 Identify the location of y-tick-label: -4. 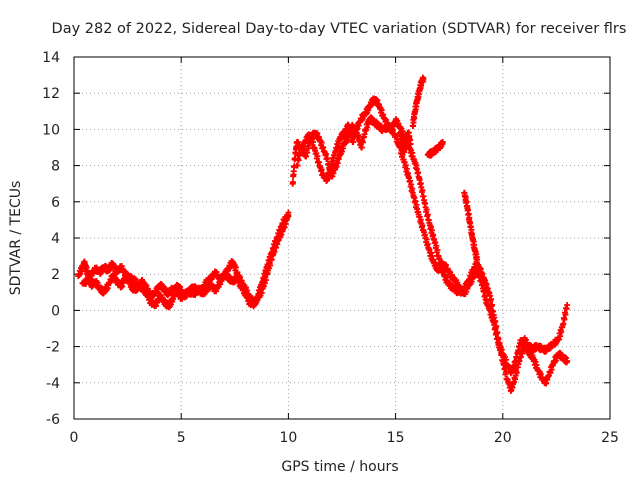
(53, 384).